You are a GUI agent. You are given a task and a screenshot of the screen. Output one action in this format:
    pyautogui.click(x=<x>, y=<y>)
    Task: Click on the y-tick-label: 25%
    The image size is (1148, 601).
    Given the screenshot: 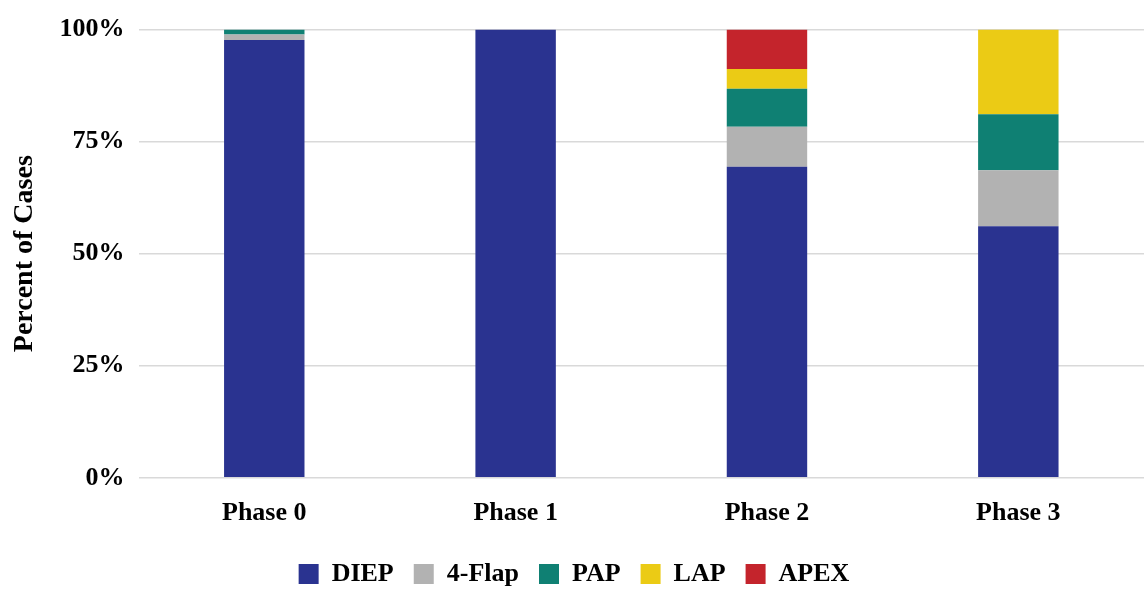 What is the action you would take?
    pyautogui.click(x=98, y=364)
    